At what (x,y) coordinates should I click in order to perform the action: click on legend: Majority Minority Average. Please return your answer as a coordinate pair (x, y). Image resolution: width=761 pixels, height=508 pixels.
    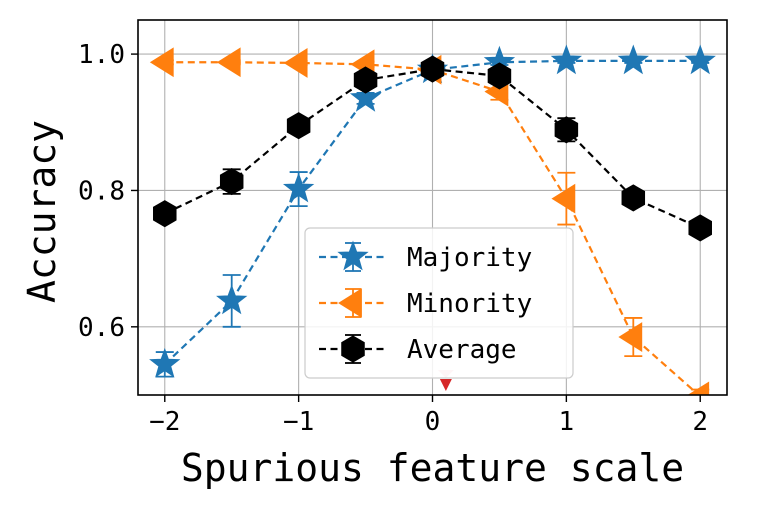
    Looking at the image, I should click on (439, 303).